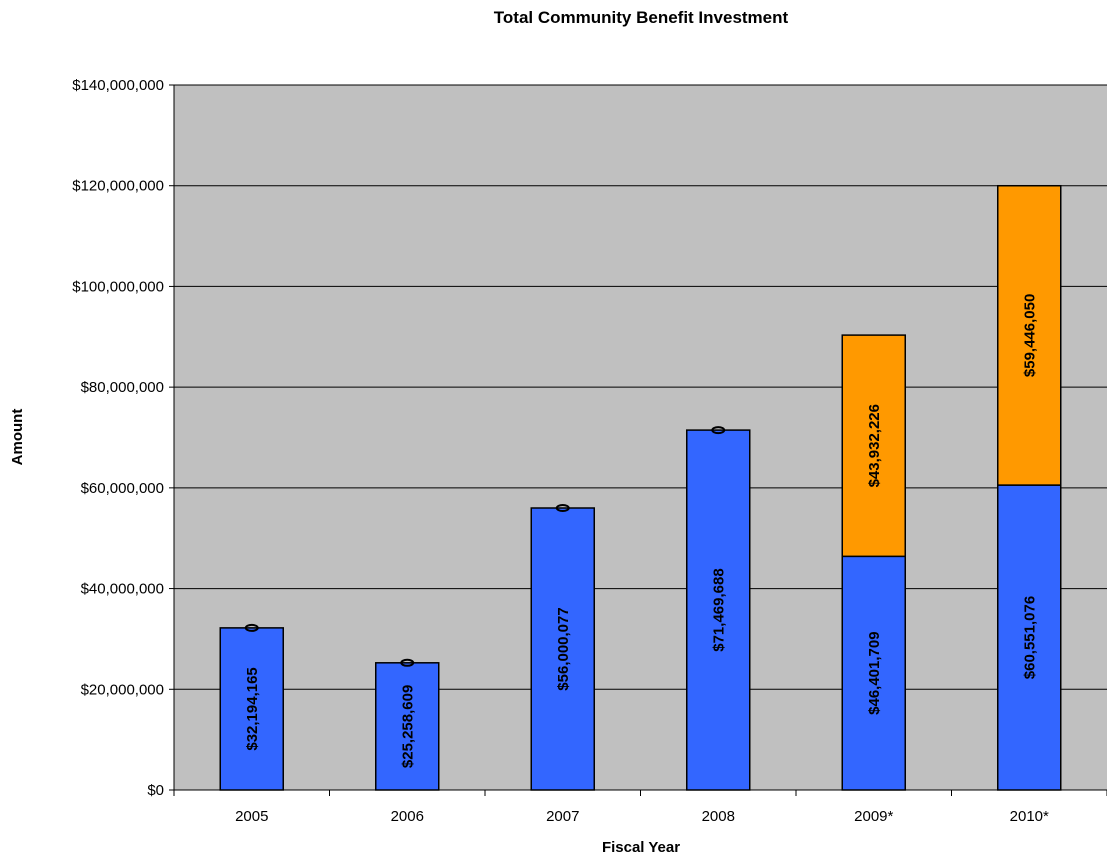 Image resolution: width=1107 pixels, height=864 pixels. I want to click on data-label: $60,551,076, so click(1029, 637).